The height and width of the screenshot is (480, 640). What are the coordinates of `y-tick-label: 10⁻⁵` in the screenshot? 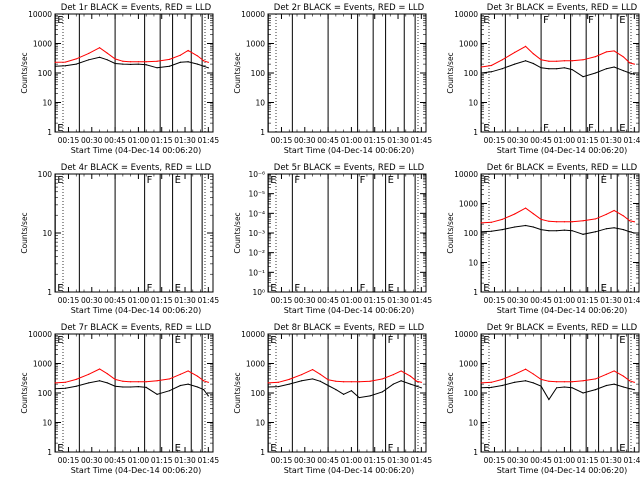 It's located at (256, 194).